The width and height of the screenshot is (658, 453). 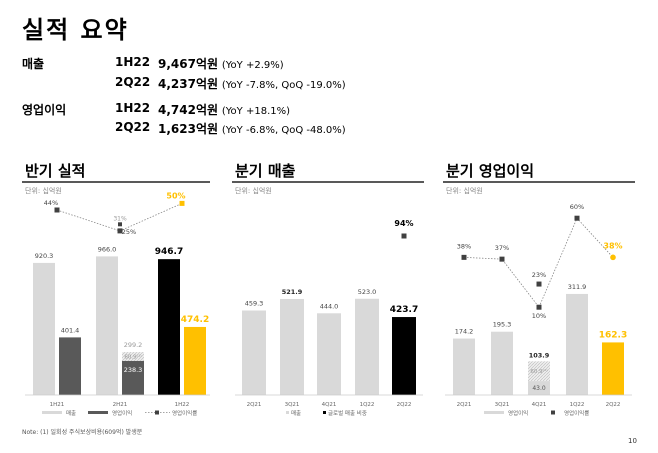 I want to click on bar-label-operating-profit: 174.2, so click(x=464, y=332).